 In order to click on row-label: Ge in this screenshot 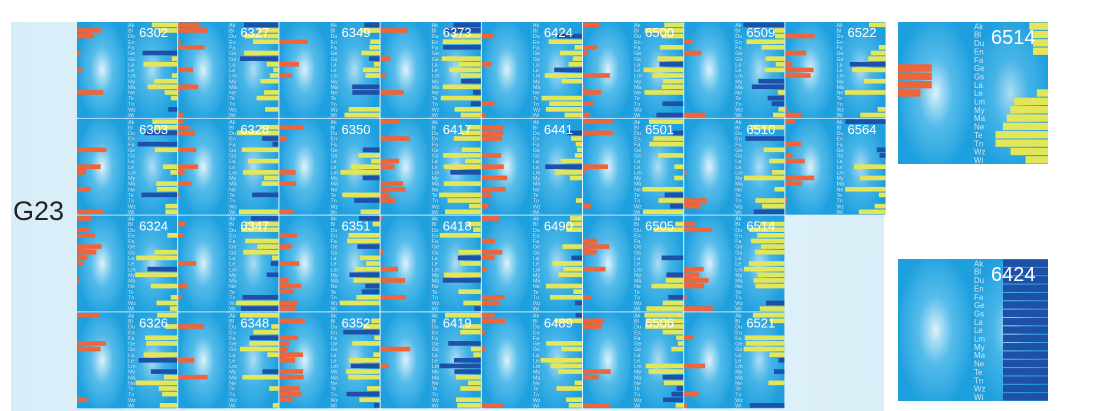, I will do `click(435, 345)`.